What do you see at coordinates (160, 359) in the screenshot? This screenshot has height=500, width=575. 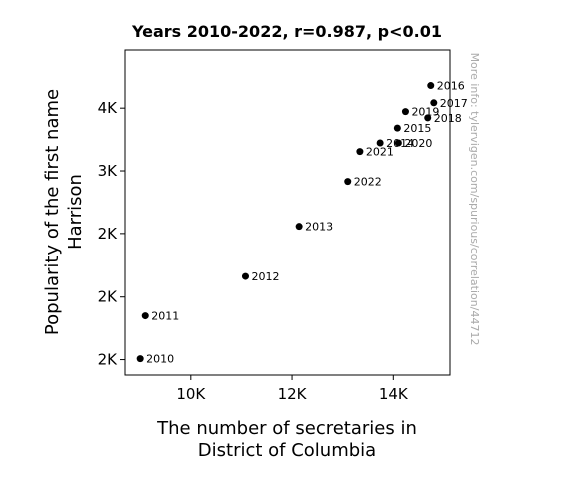 I see `data-point-label: 2010` at bounding box center [160, 359].